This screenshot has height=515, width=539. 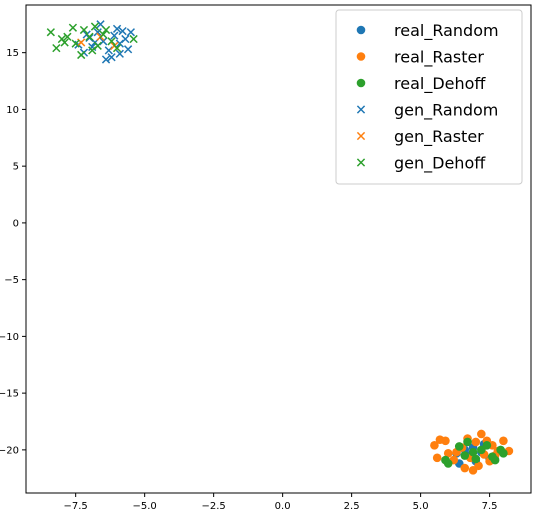 I want to click on x-tick-label: −2.5, so click(x=214, y=506).